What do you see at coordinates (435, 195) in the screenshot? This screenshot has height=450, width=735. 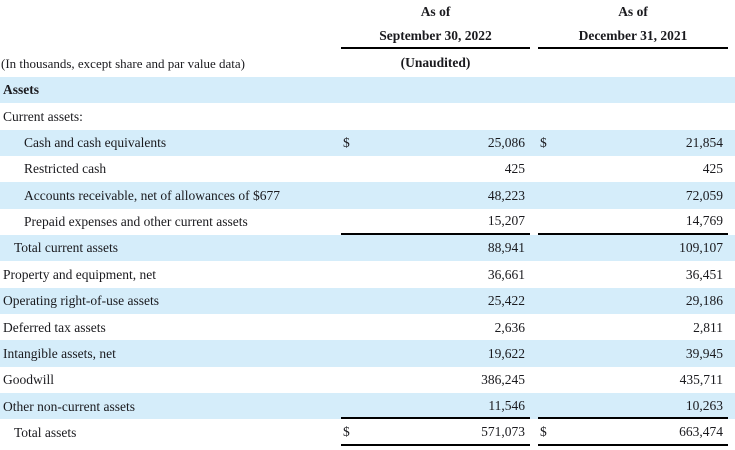 I see `row-value-sep-2022: 48,223` at bounding box center [435, 195].